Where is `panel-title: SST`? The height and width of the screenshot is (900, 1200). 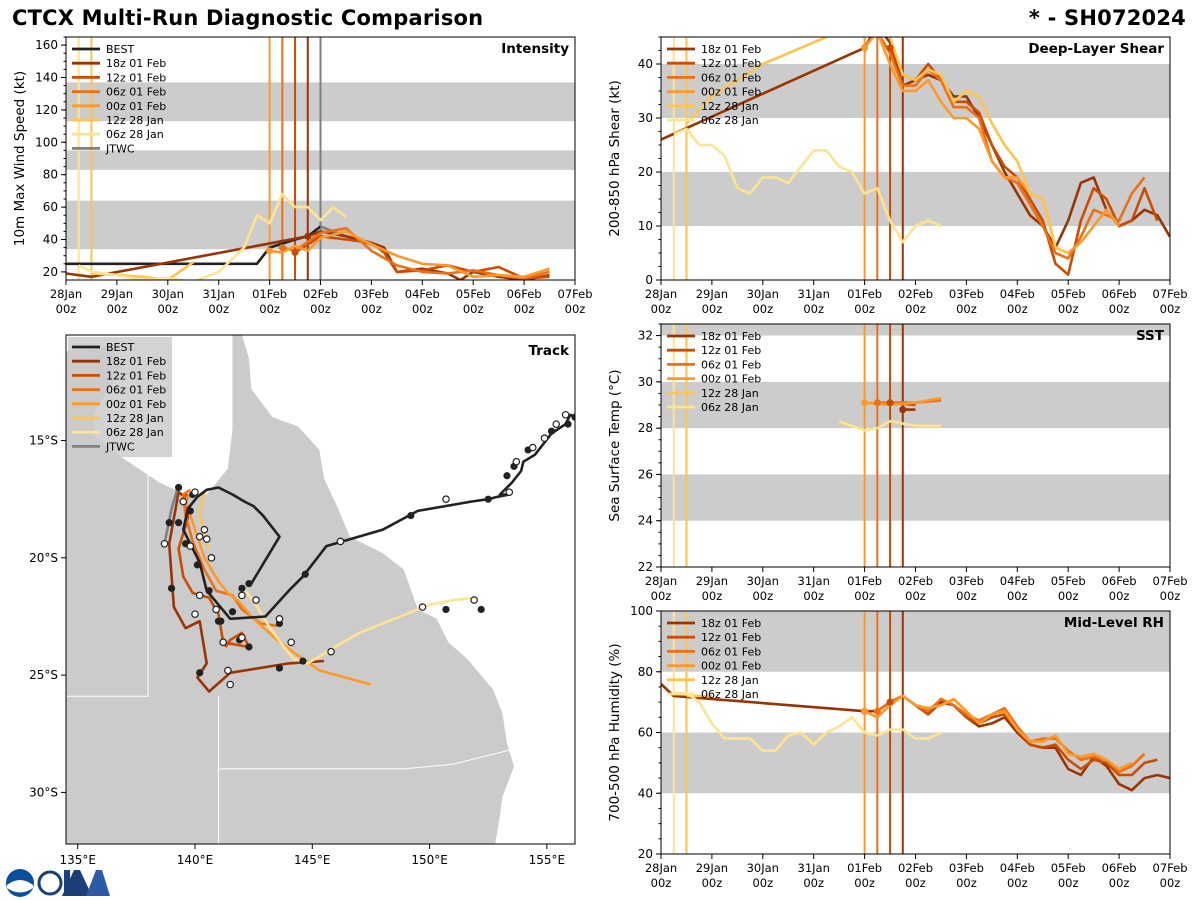 panel-title: SST is located at coordinates (1150, 336).